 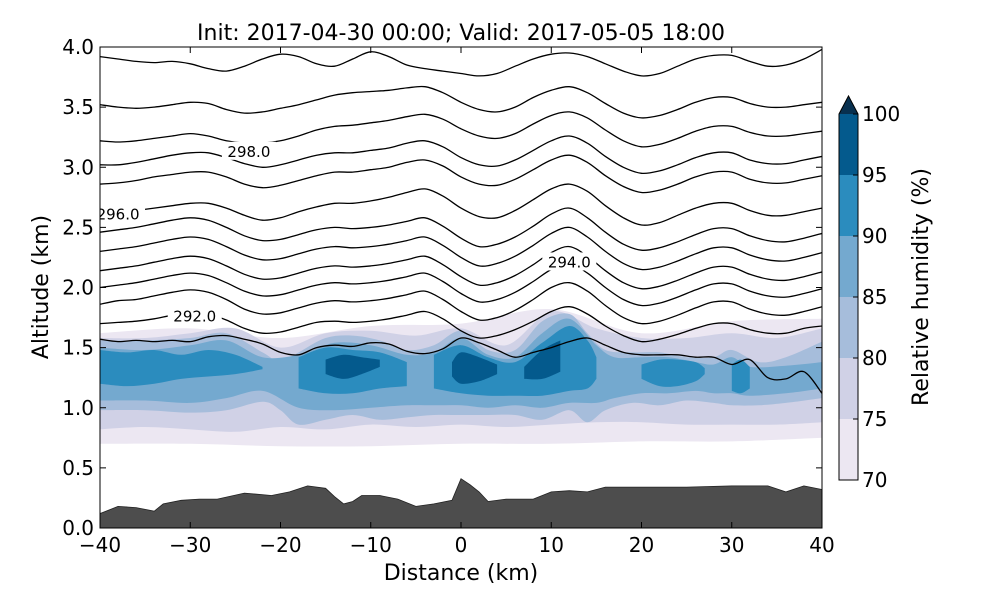 I want to click on y-tick-label-0: 0.0, so click(x=78, y=528).